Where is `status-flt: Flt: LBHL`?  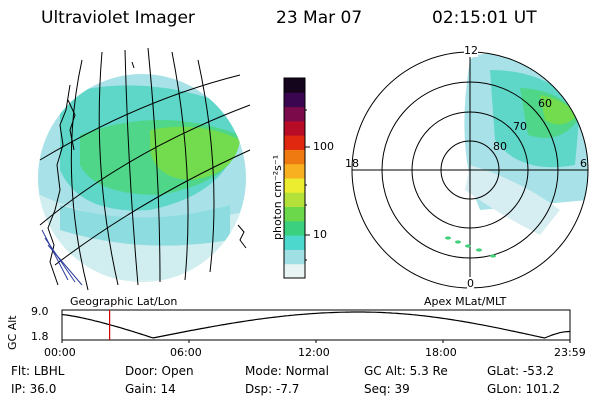
status-flt: Flt: LBHL is located at coordinates (38, 371).